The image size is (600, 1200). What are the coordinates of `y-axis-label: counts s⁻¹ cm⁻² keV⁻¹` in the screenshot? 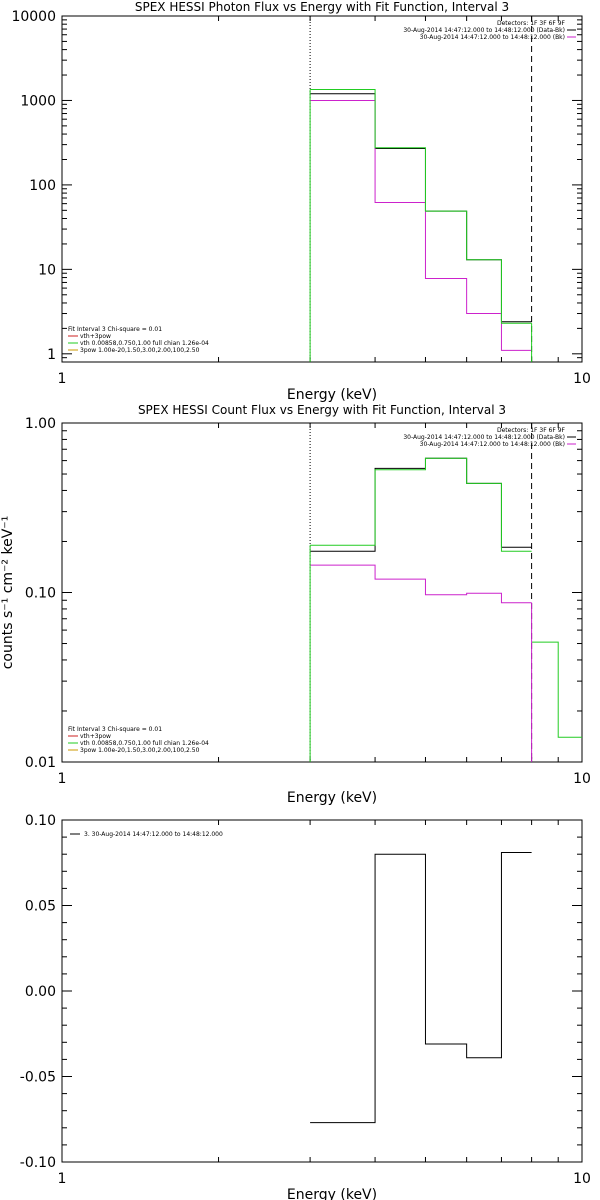 It's located at (8, 593).